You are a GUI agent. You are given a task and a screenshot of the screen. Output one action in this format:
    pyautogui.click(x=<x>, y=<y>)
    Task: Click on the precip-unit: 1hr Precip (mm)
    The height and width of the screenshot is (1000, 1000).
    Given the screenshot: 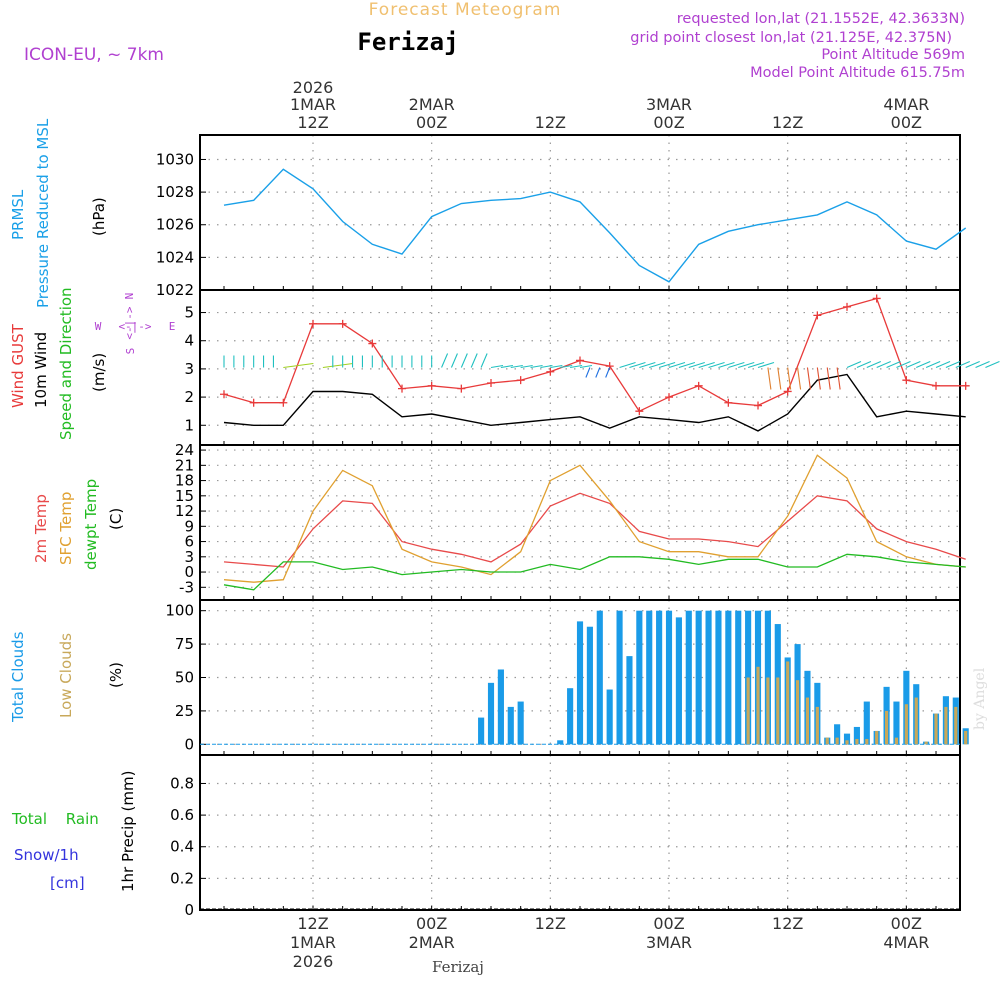 What is the action you would take?
    pyautogui.click(x=128, y=831)
    